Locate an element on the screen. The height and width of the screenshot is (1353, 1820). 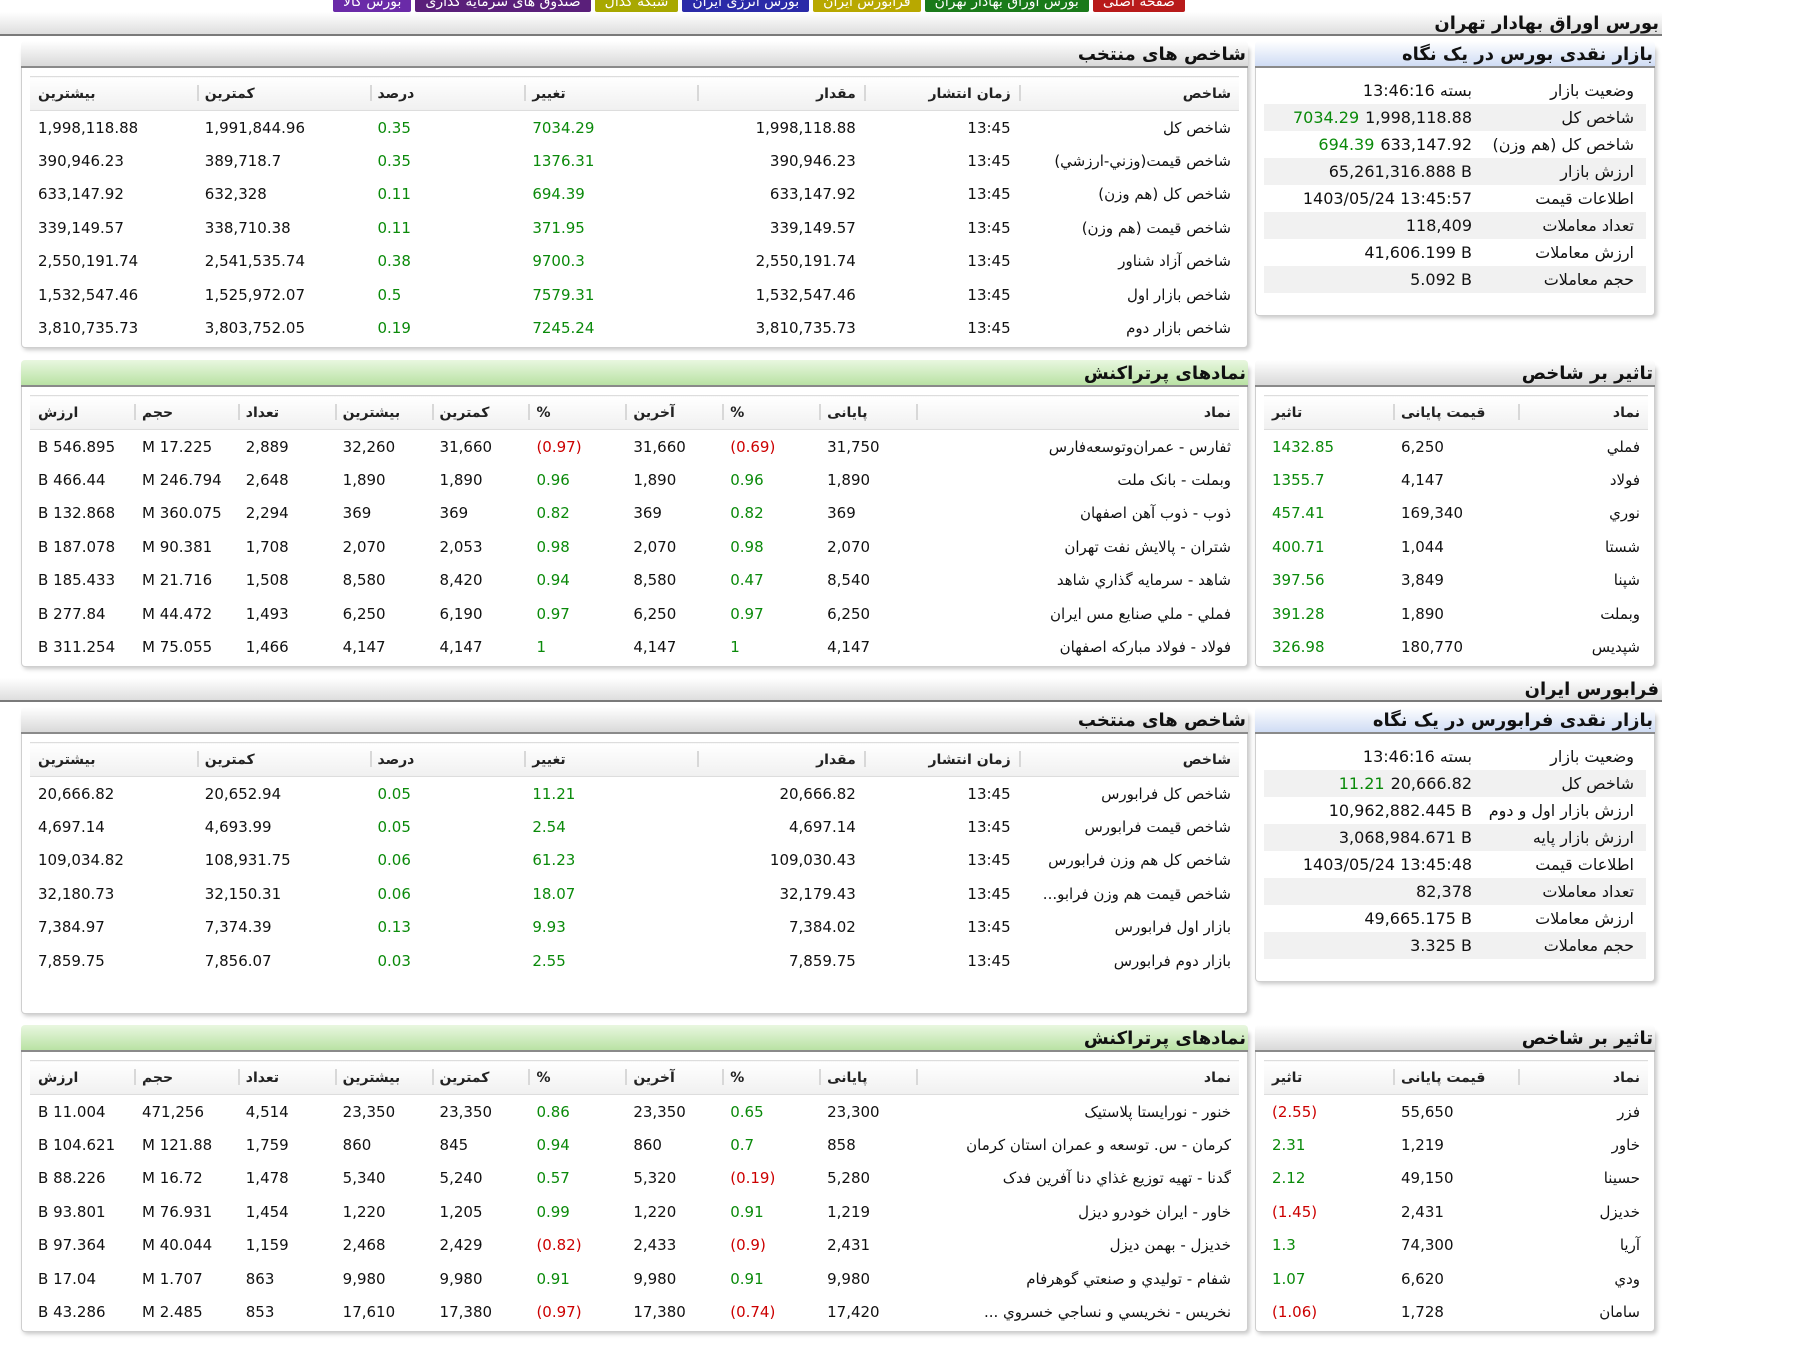
table-row: سامان 1,728 (1.06) is located at coordinates (1456, 1313).